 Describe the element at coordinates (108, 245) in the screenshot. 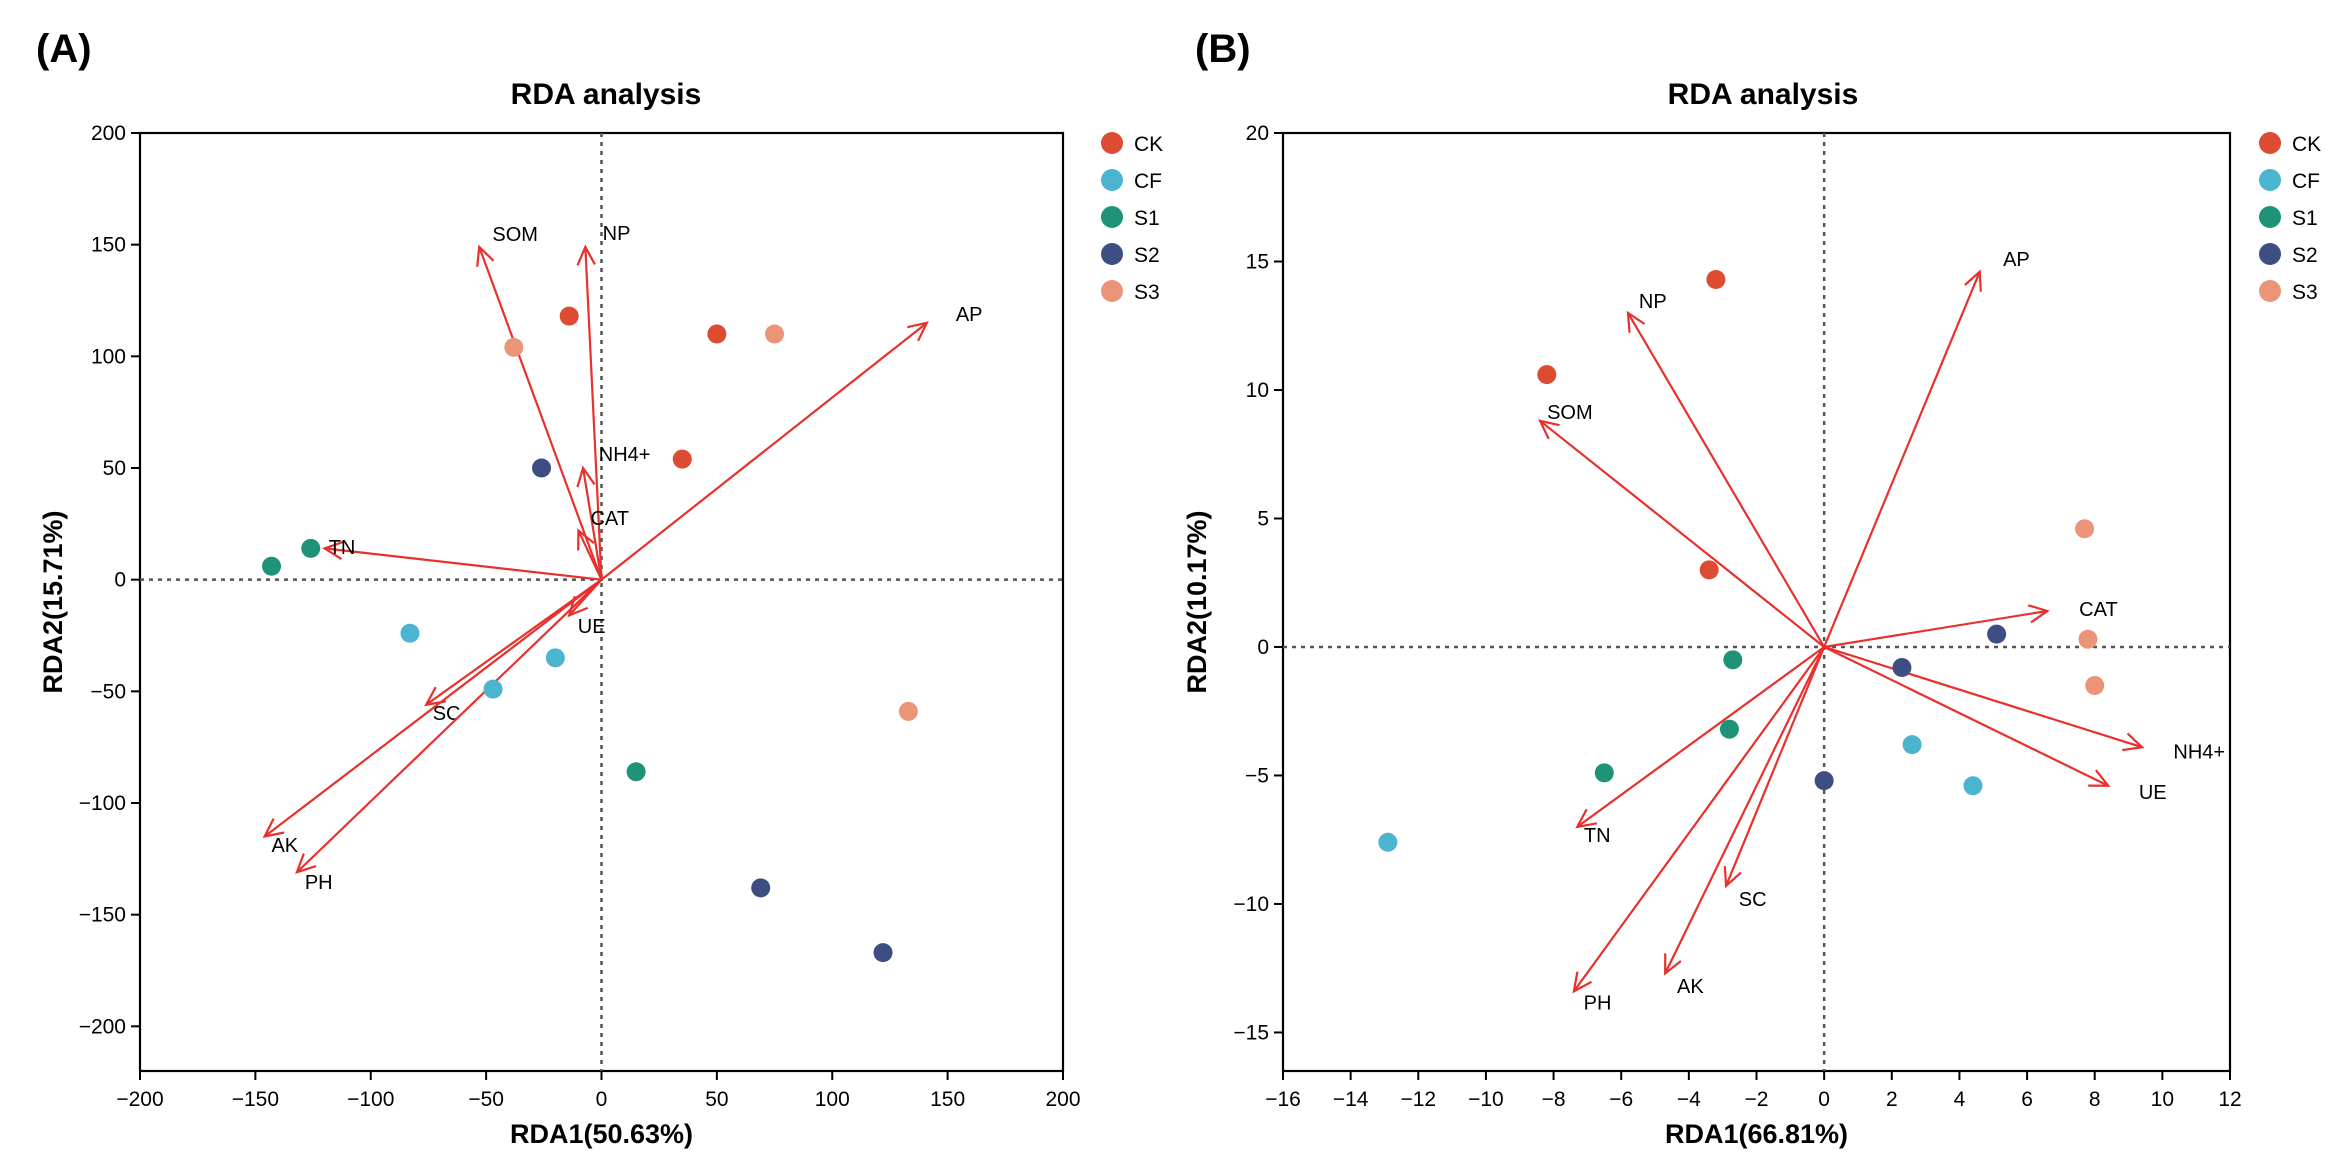

I see `y-tick-label: 150` at that location.